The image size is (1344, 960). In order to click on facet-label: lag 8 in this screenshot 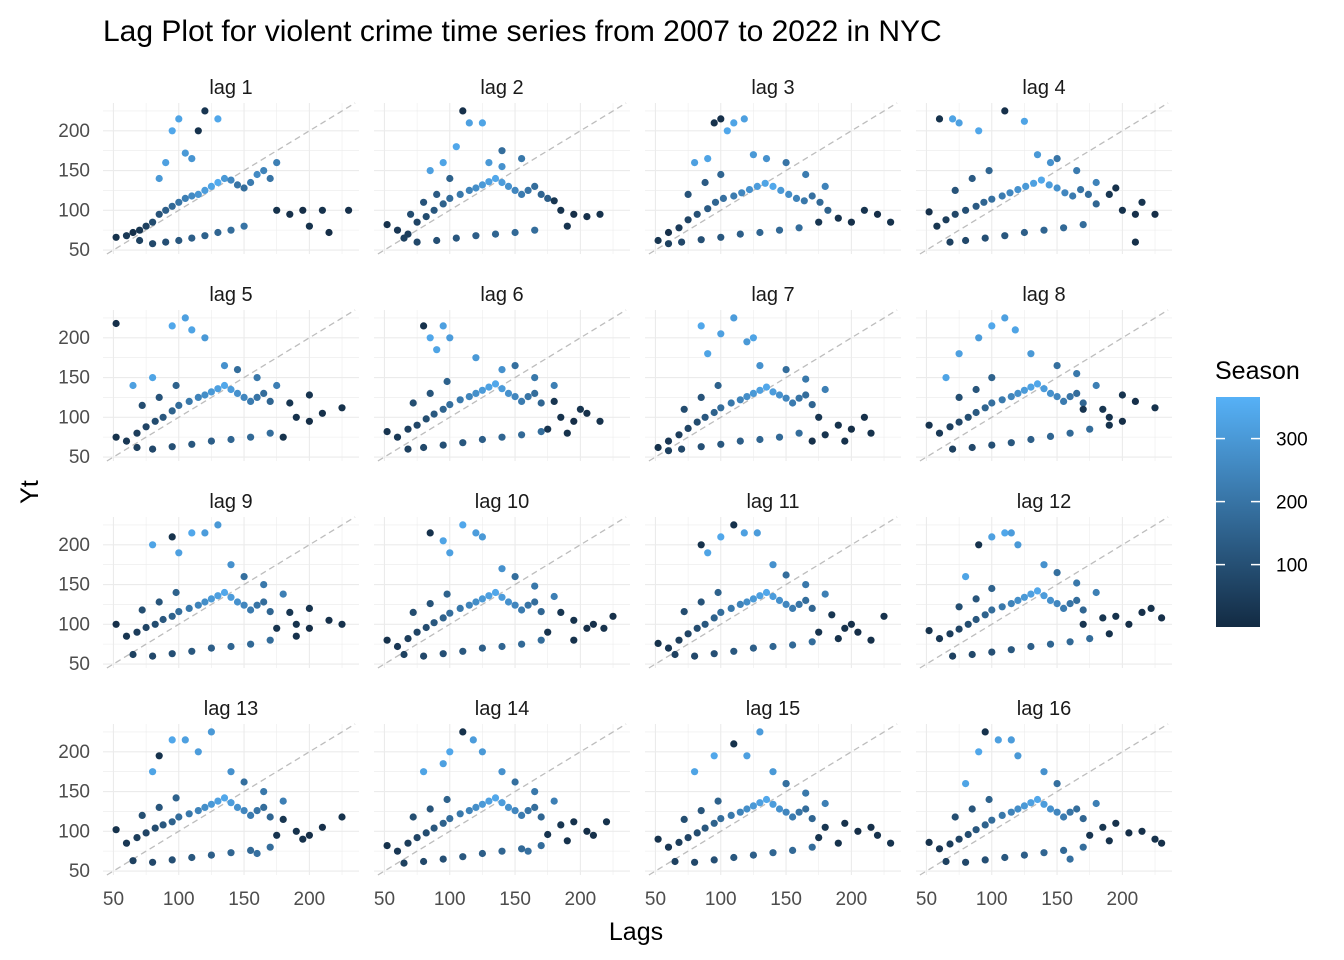, I will do `click(1043, 295)`.